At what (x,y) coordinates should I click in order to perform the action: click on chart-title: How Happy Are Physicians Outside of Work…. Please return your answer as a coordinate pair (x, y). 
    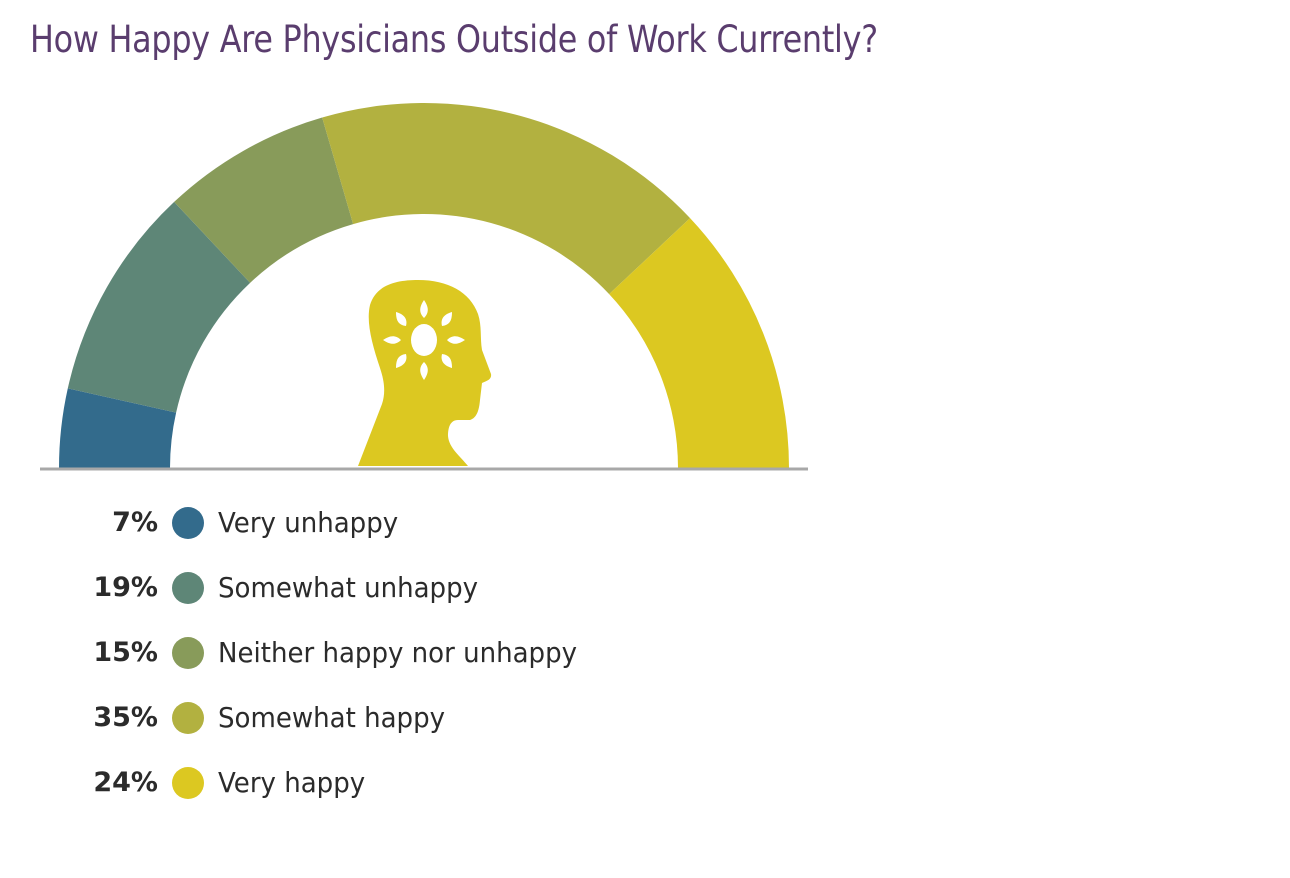
    Looking at the image, I should click on (454, 39).